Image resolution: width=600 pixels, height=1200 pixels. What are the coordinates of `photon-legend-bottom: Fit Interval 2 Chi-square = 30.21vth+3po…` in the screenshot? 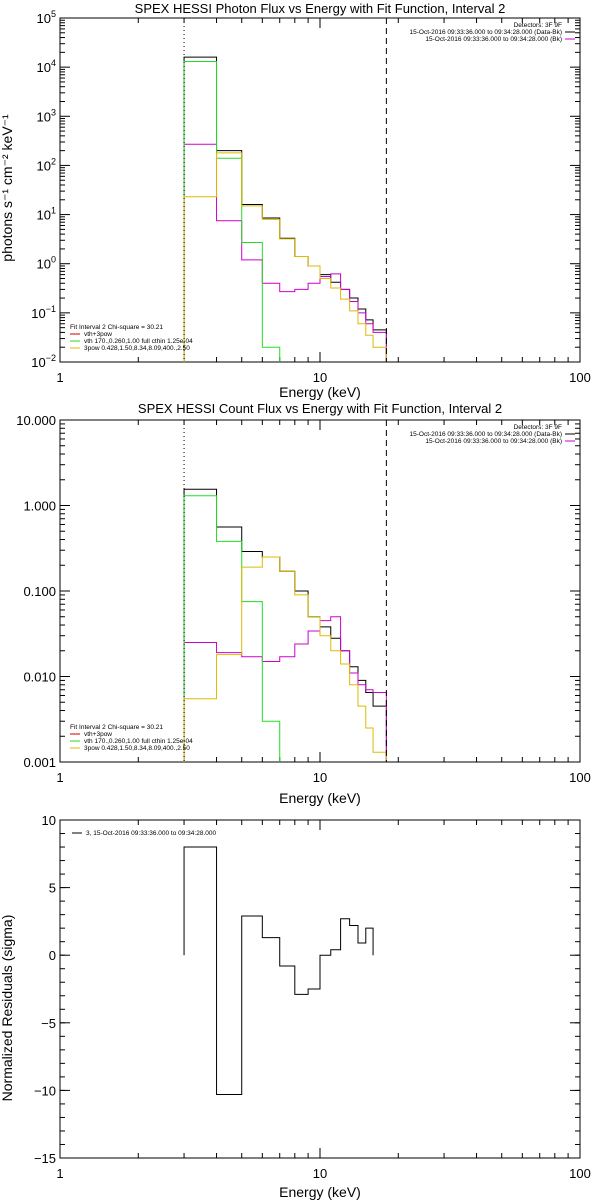 It's located at (131, 338).